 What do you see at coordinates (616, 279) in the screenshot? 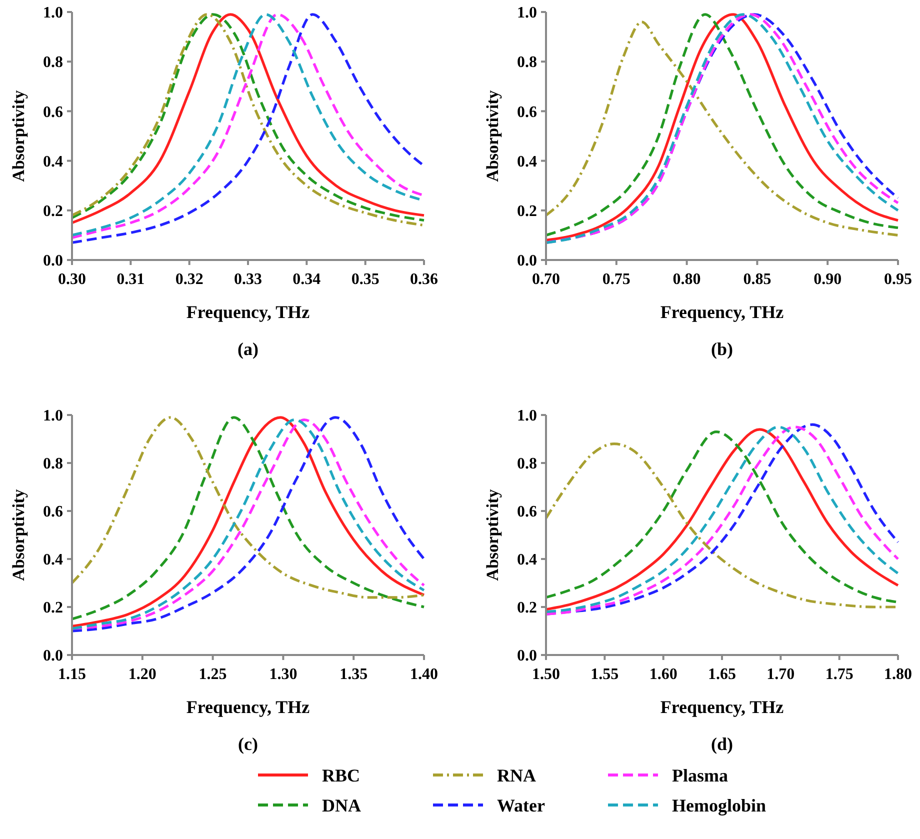
I see `x-tick-label: 0.75` at bounding box center [616, 279].